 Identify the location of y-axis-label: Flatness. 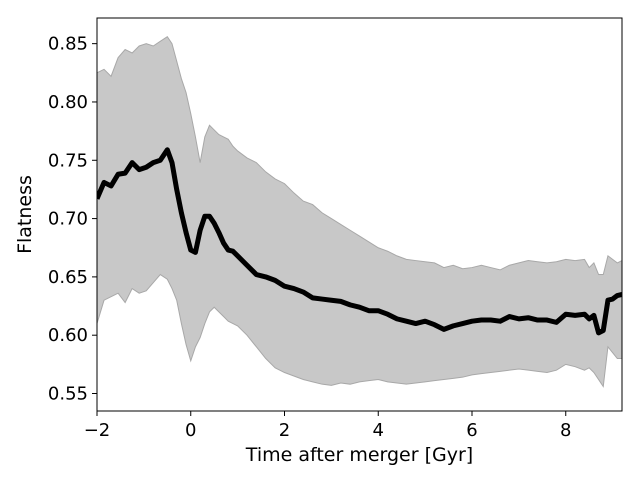
(25, 214).